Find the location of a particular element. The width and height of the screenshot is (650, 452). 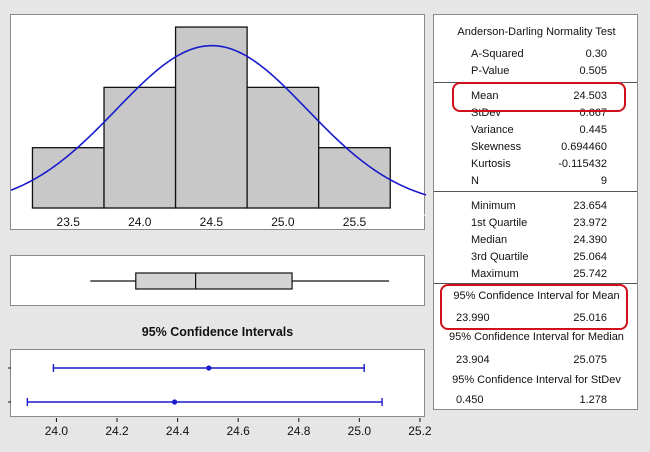

ci-x-tick-label: 24.4 is located at coordinates (178, 431).